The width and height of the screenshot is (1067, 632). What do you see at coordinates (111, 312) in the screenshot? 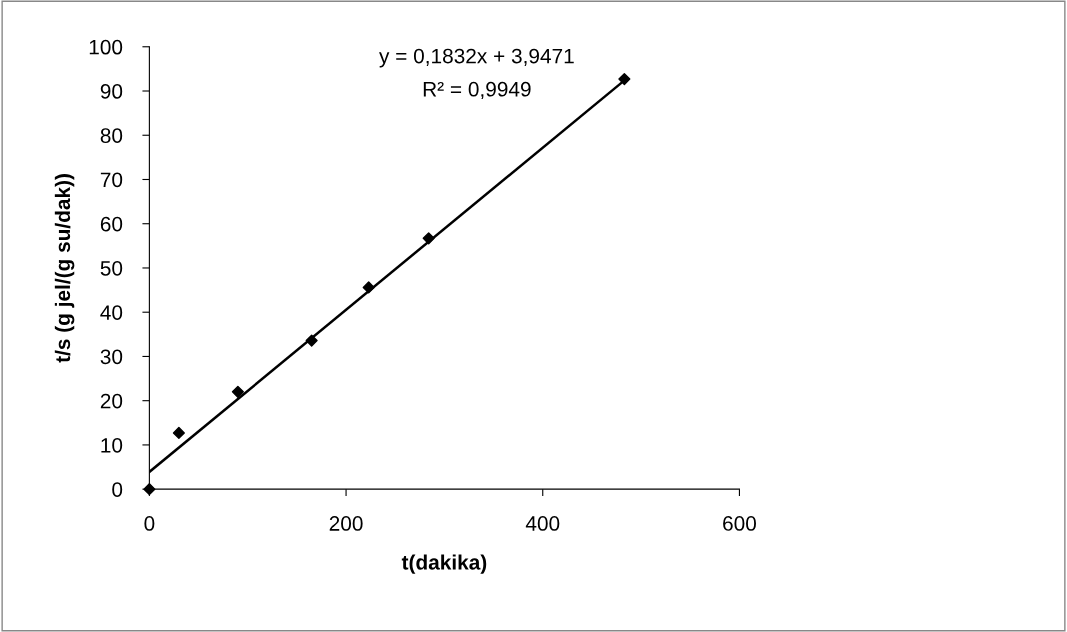
I see `y-tick-label: 40` at bounding box center [111, 312].